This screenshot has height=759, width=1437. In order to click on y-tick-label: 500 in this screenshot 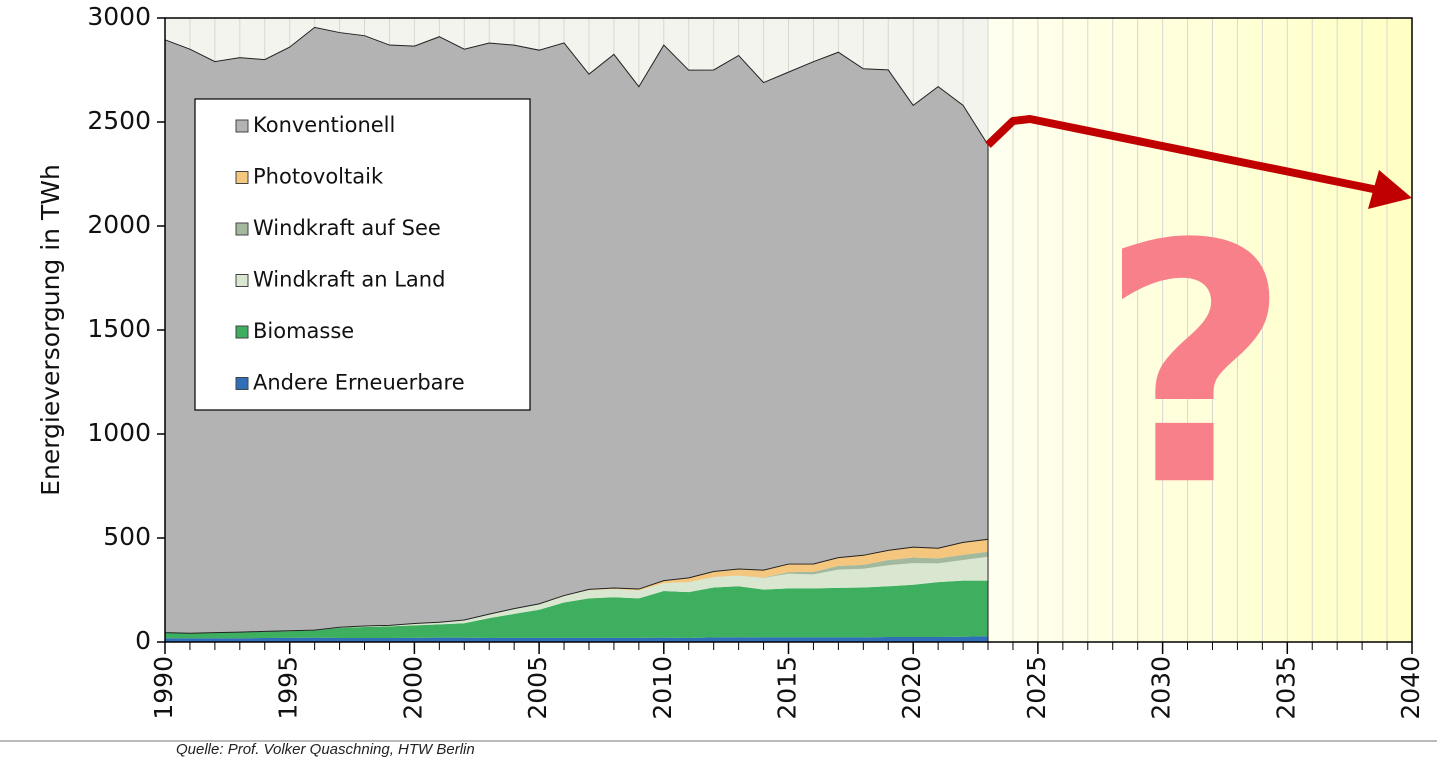, I will do `click(127, 536)`.